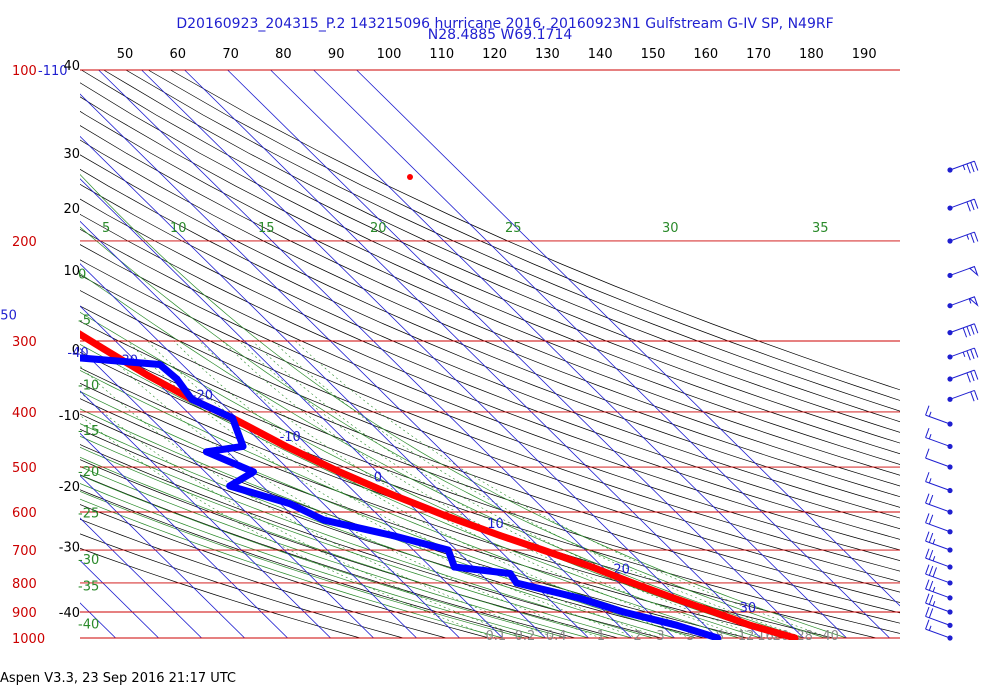 The image size is (1000, 700). I want to click on theta-e-label: 20, so click(378, 228).